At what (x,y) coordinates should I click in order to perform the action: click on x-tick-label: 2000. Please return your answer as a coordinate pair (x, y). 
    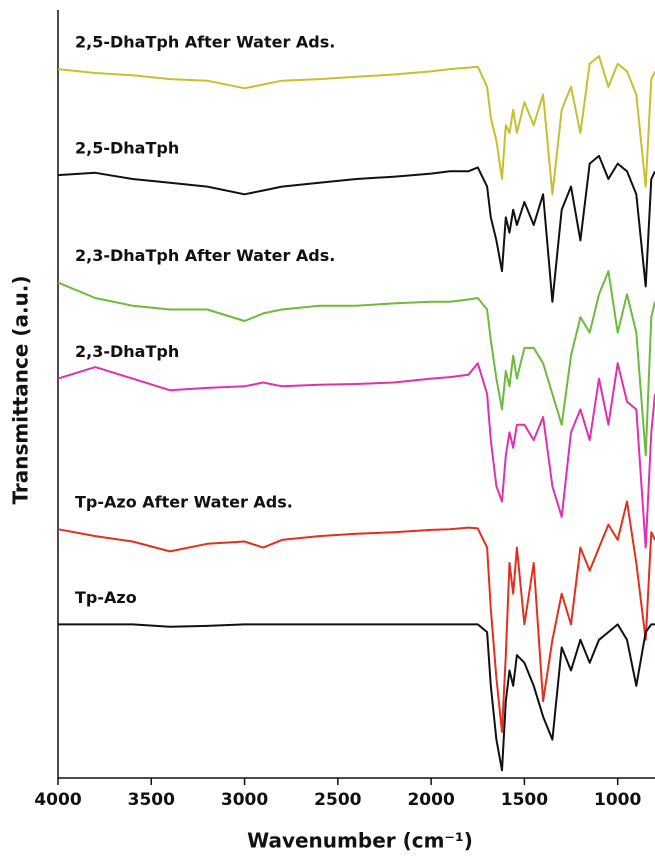
    Looking at the image, I should click on (430, 800).